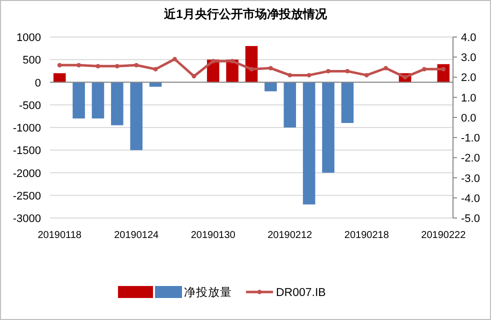  I want to click on y2-tick-label: -1.0, so click(470, 138).